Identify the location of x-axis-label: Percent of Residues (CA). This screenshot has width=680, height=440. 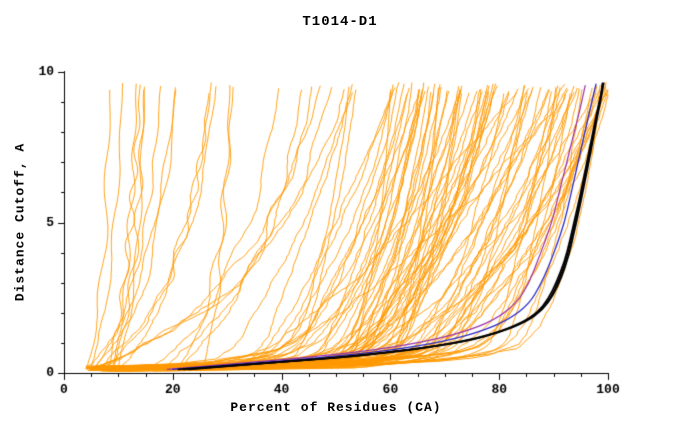
(336, 407).